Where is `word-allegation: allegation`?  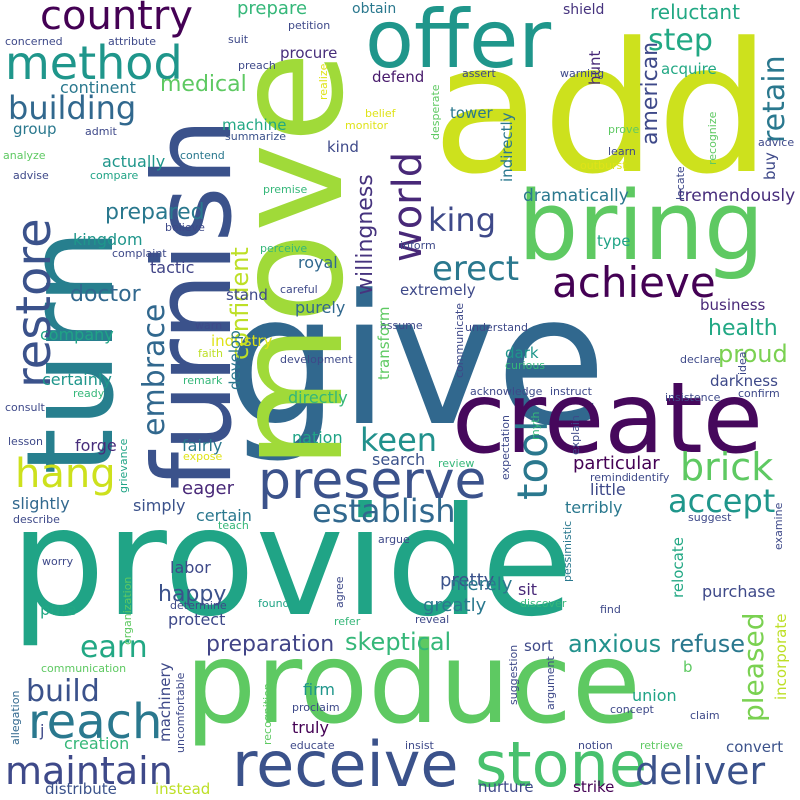 word-allegation: allegation is located at coordinates (15, 717).